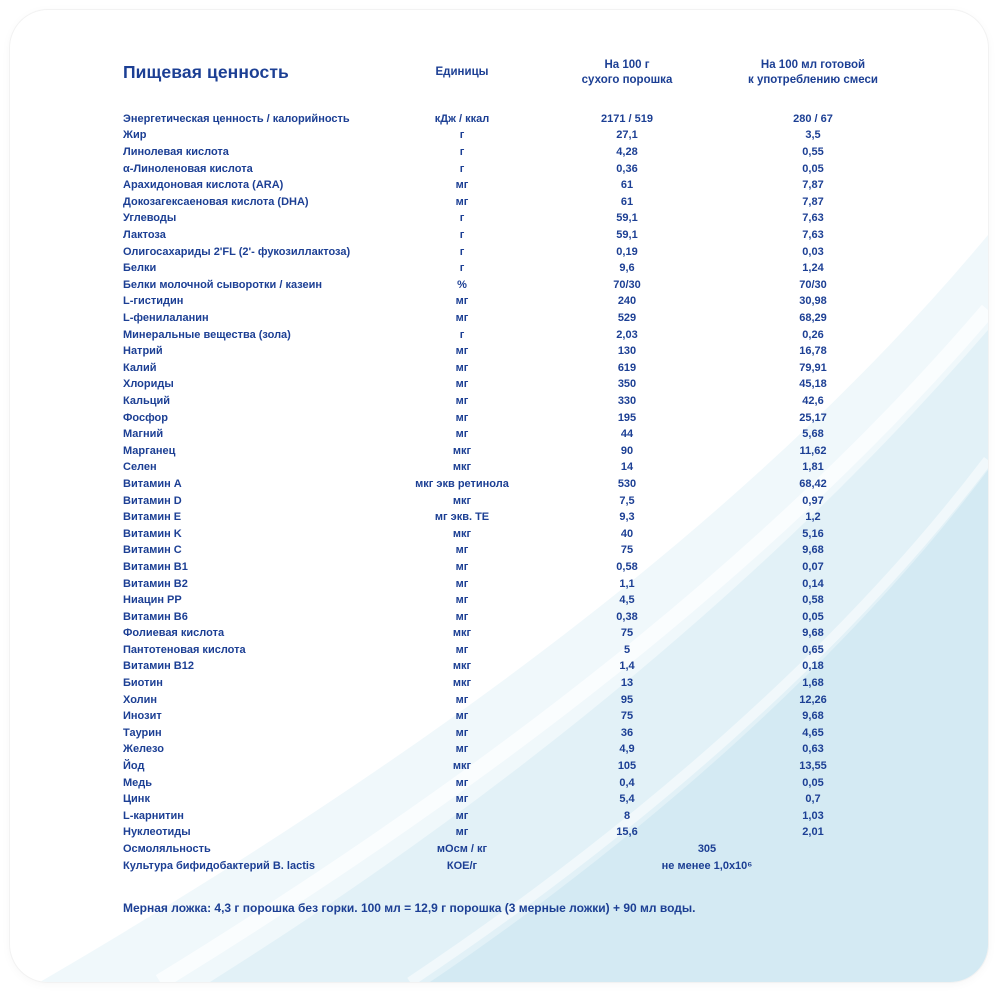 This screenshot has height=1000, width=1000. I want to click on table-row: Селен мкг 14 1,81, so click(555, 467).